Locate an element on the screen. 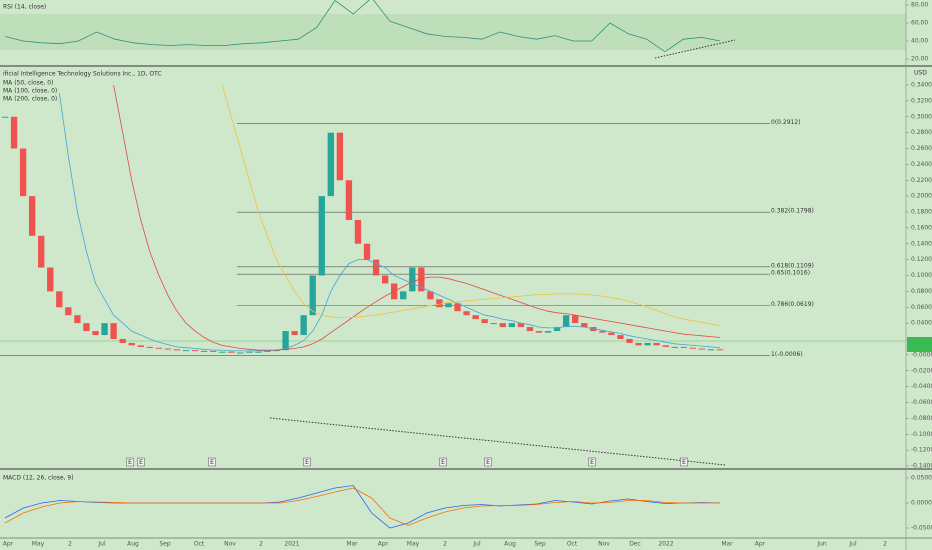 This screenshot has height=550, width=932. y-tick-label: -0.0500 is located at coordinates (921, 528).